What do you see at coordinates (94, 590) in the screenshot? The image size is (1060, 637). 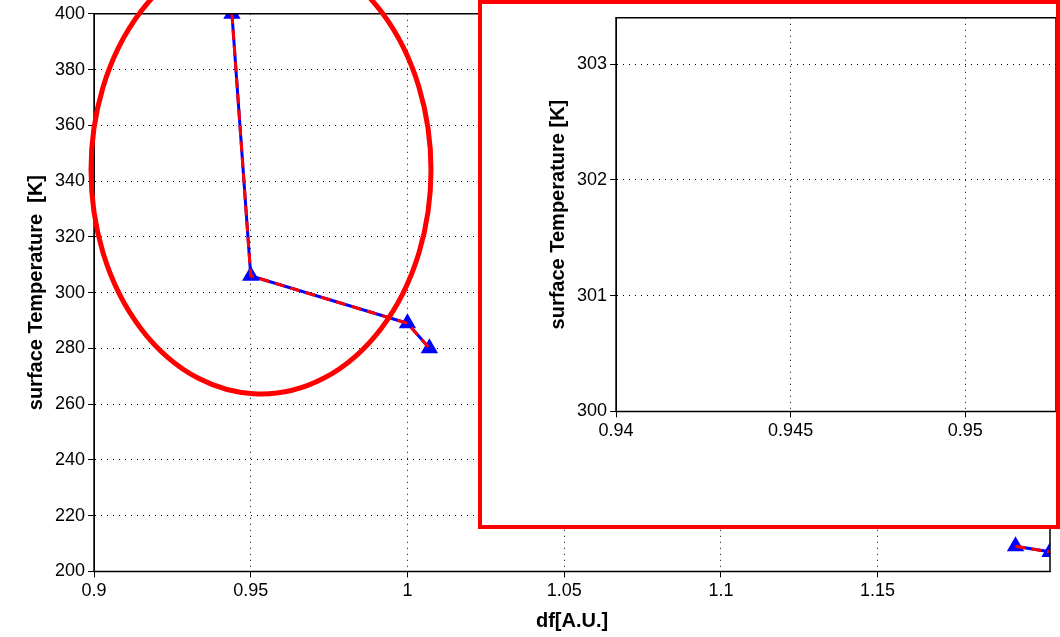 I see `x-tick-label: 0.9` at bounding box center [94, 590].